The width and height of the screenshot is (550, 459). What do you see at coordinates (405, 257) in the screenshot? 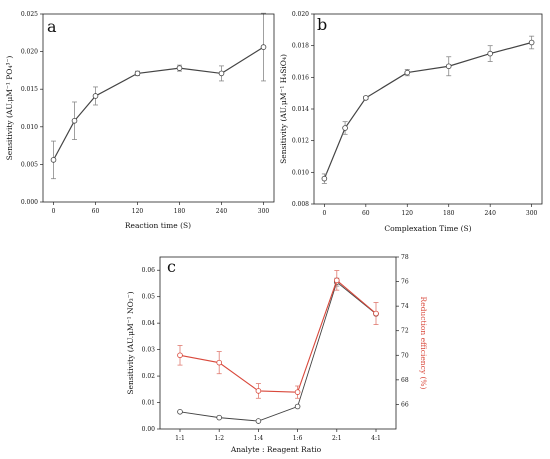
I see `panel-c-y2-tick-label: 78` at bounding box center [405, 257].